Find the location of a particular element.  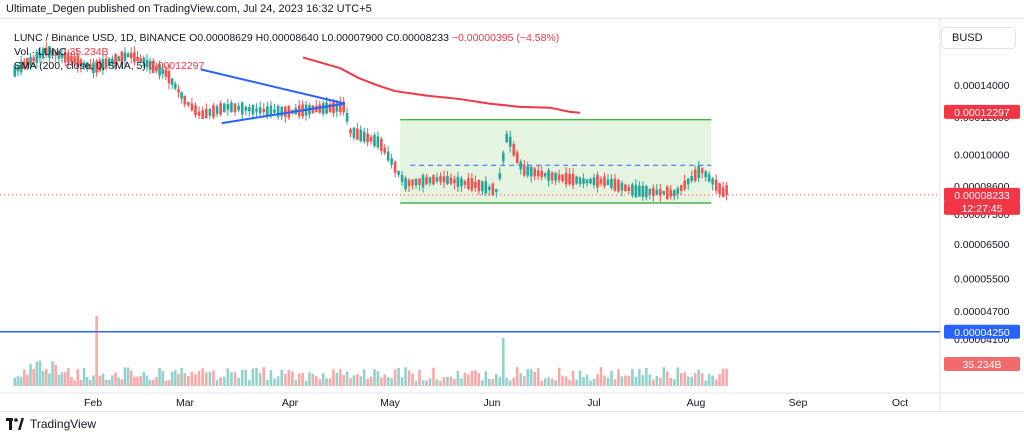

legend-volume-row: Vol · LUNC 35.234B is located at coordinates (286, 52).